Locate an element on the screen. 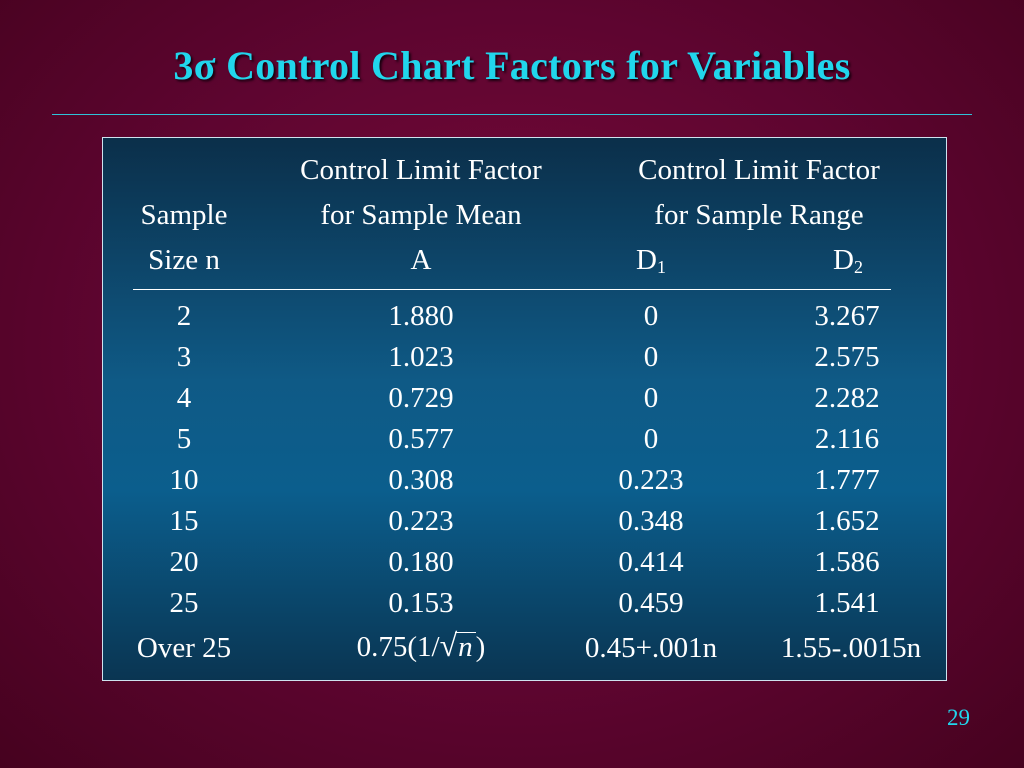 This screenshot has width=1024, height=768. sqrt-sign: √ is located at coordinates (448, 645).